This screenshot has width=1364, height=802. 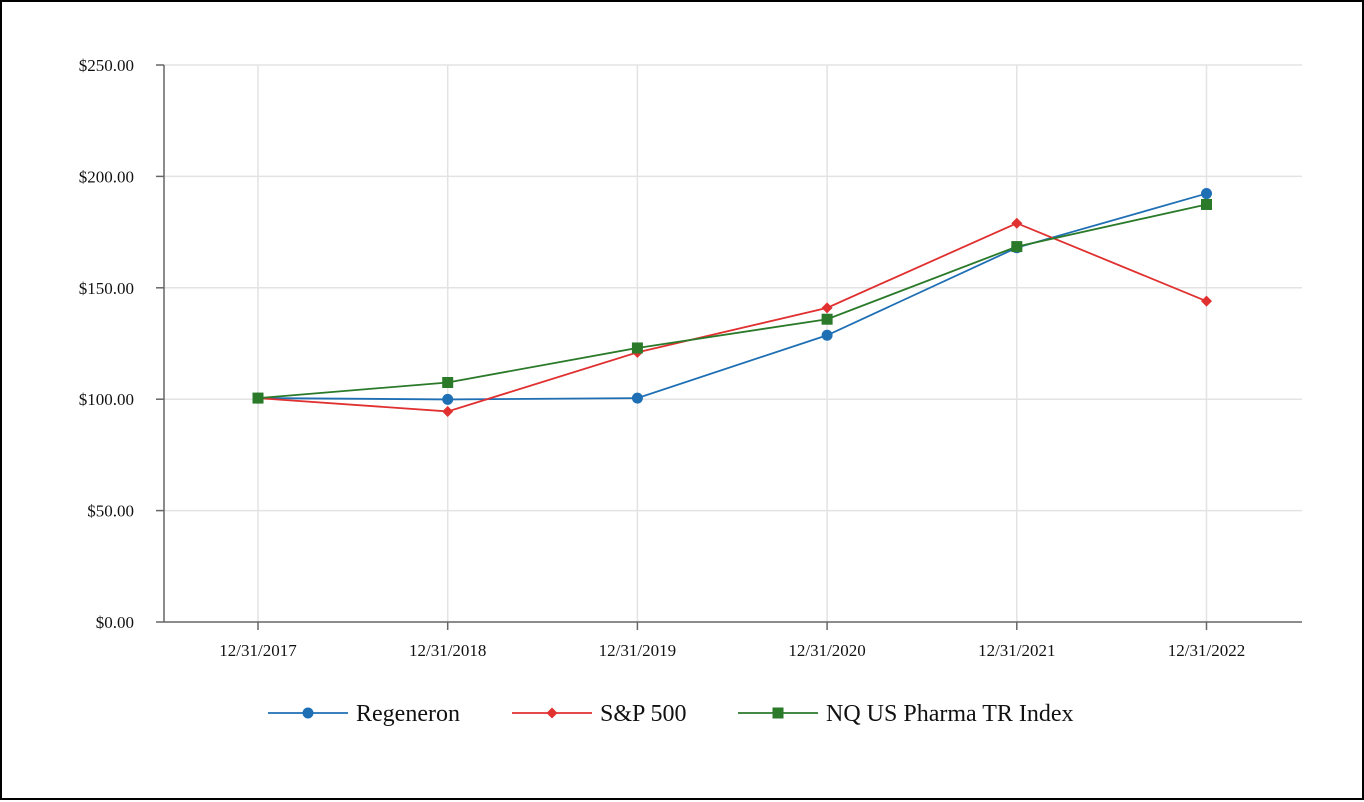 I want to click on y-tick-label: $150.00, so click(x=106, y=288).